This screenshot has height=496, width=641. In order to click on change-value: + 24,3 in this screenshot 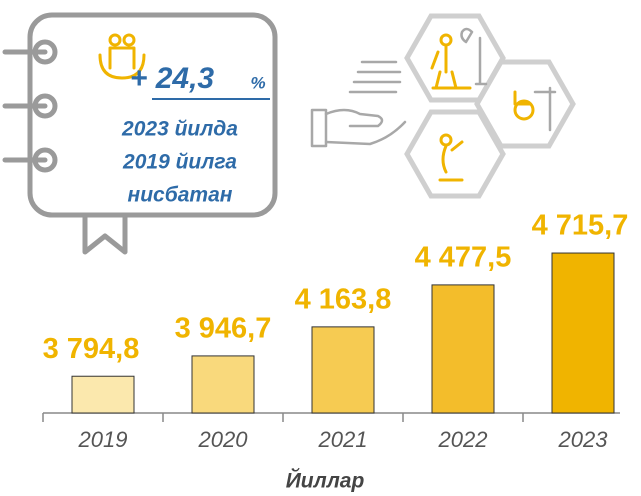, I will do `click(172, 78)`.